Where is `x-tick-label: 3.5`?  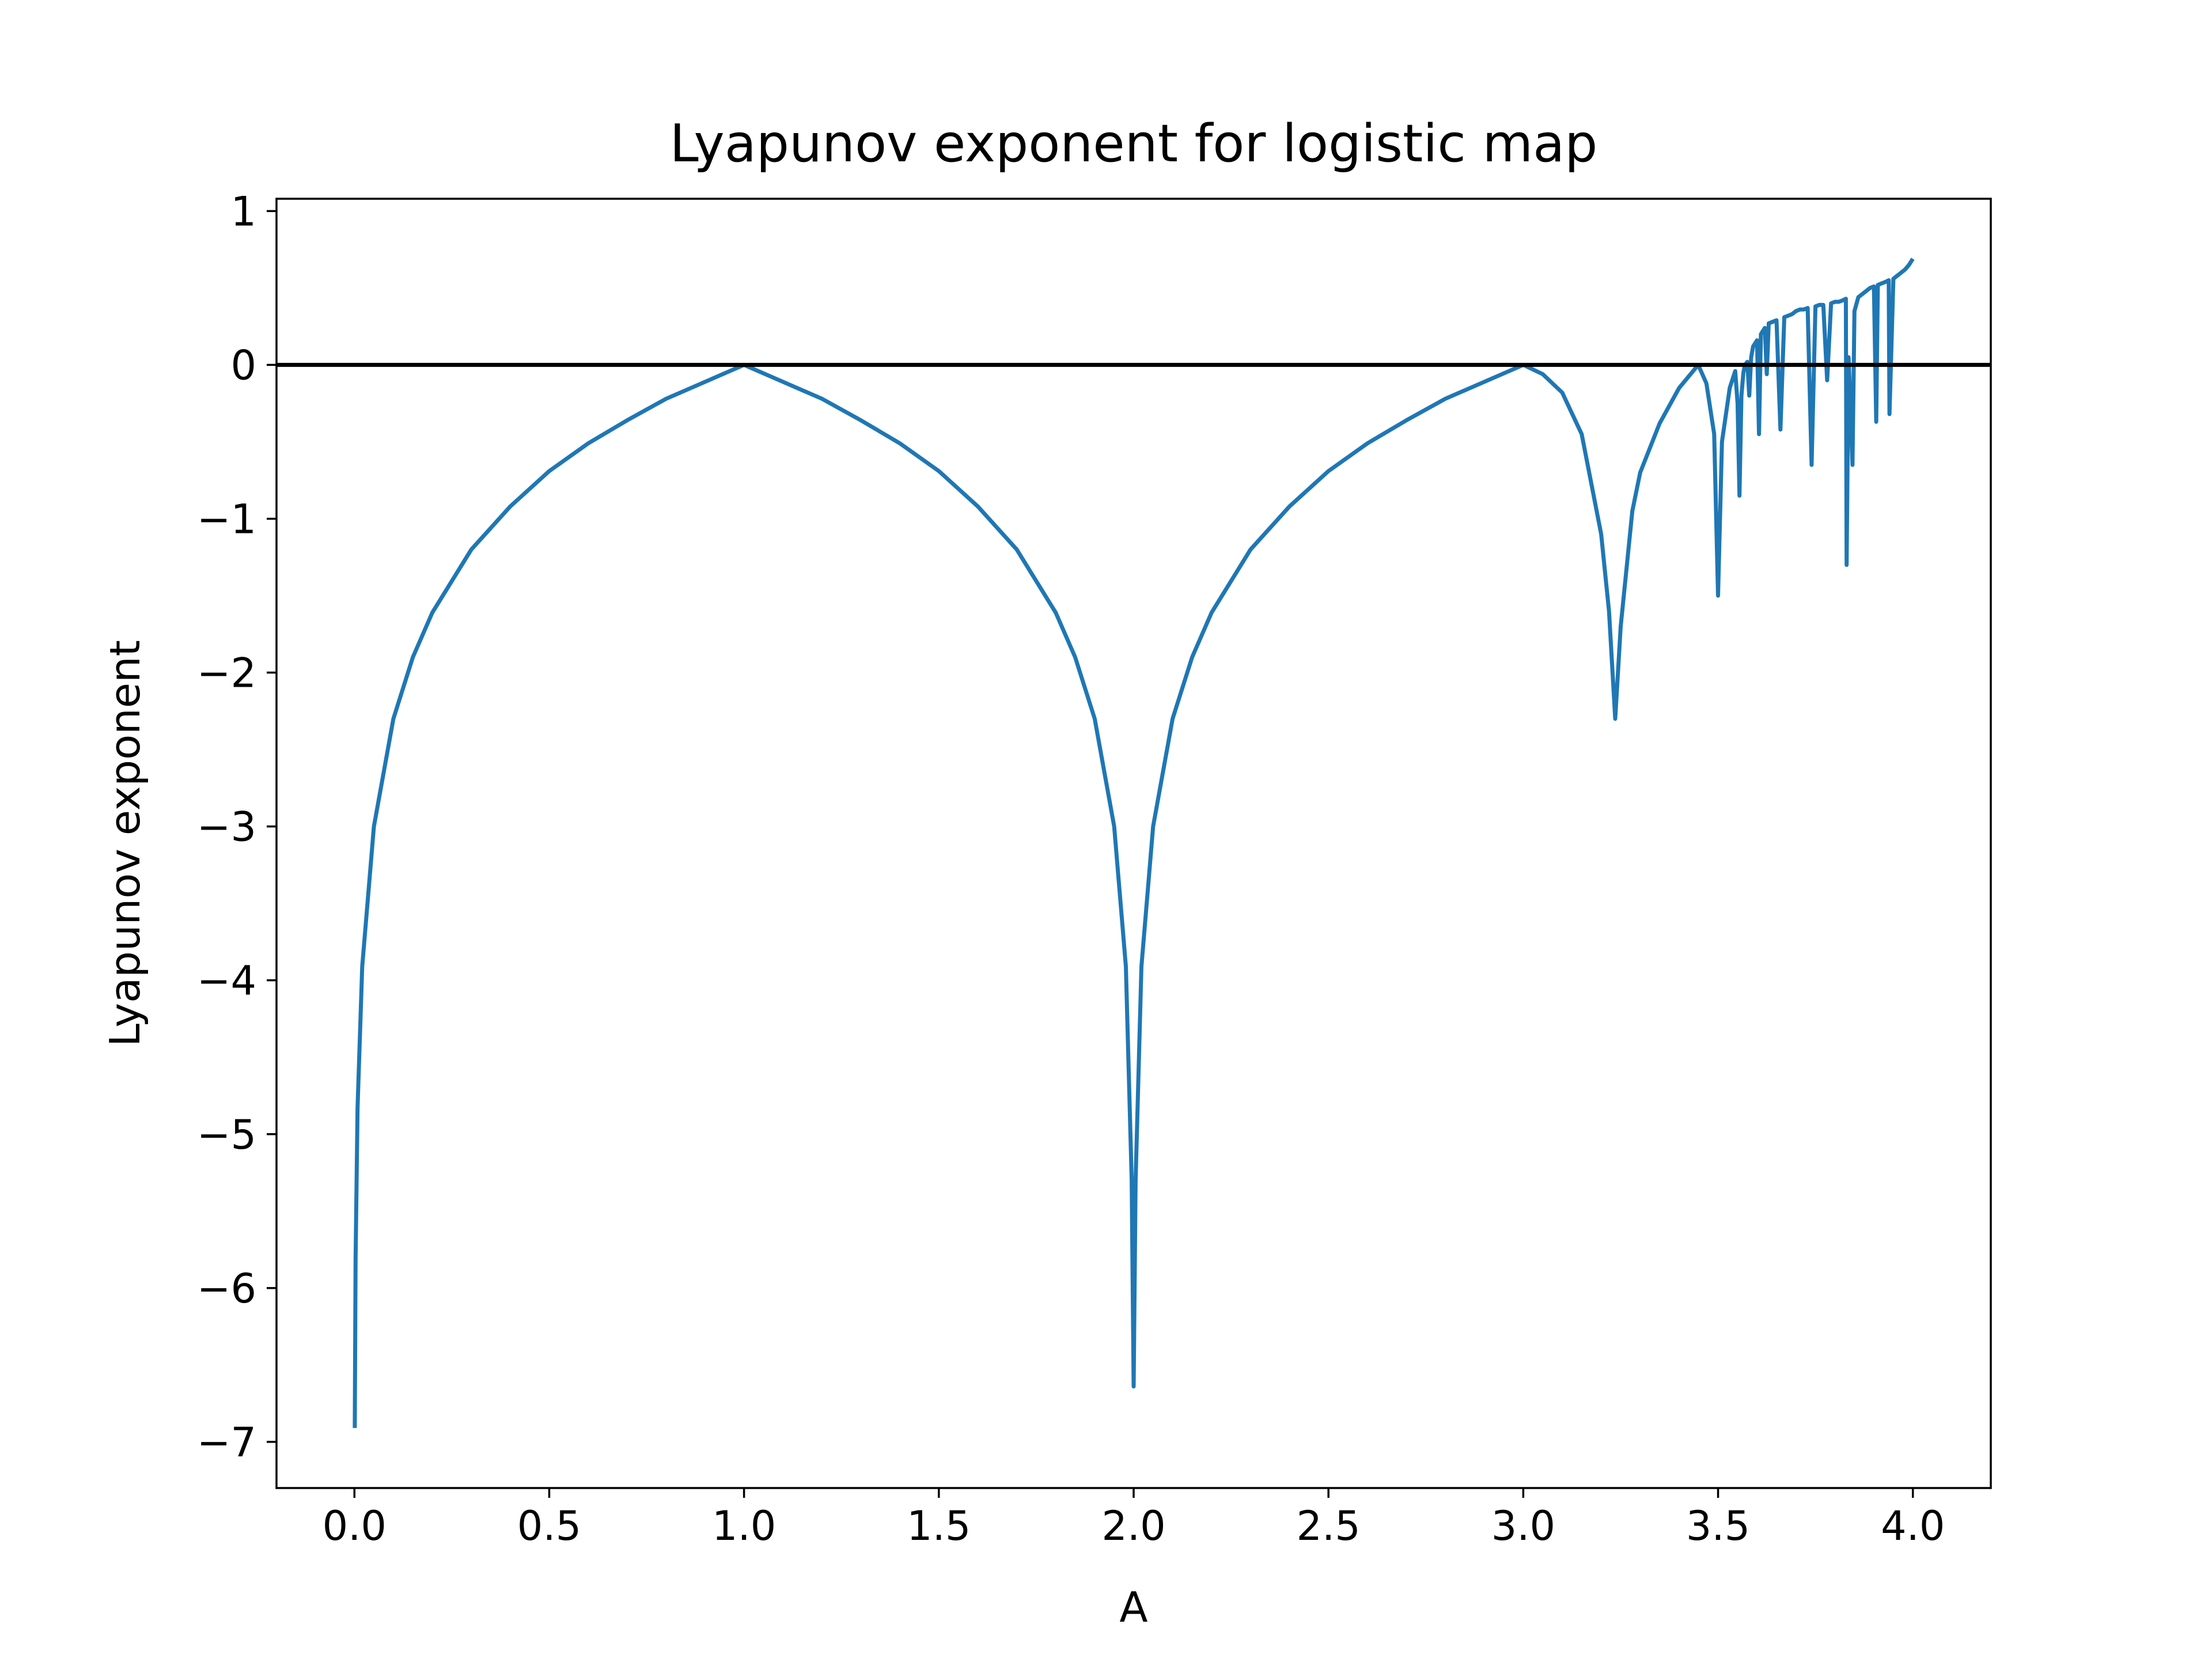
x-tick-label: 3.5 is located at coordinates (1718, 1526).